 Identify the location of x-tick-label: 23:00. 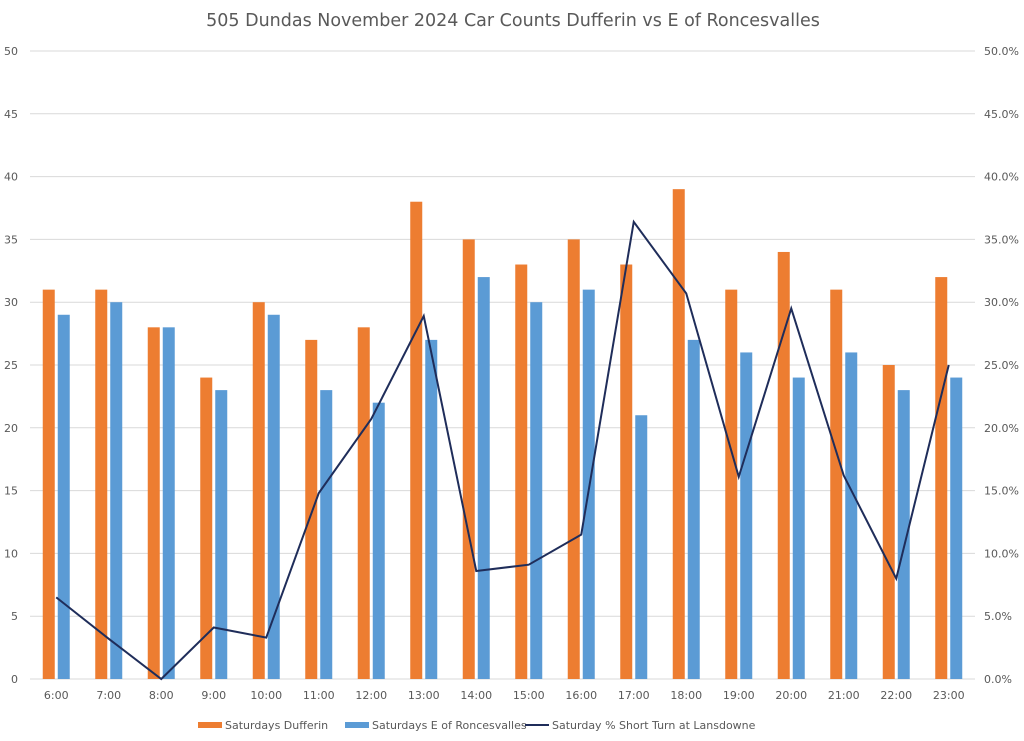
(949, 695).